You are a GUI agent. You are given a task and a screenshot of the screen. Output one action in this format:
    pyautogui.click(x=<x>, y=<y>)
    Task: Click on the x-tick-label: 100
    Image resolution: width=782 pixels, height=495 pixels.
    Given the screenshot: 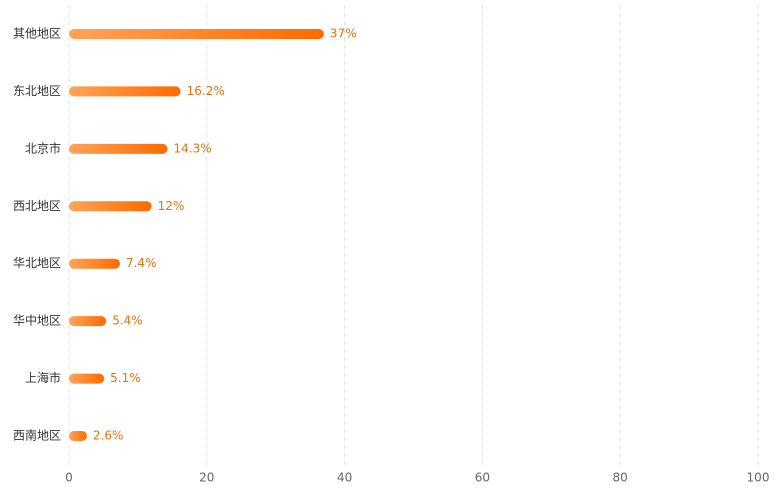 What is the action you would take?
    pyautogui.click(x=758, y=478)
    